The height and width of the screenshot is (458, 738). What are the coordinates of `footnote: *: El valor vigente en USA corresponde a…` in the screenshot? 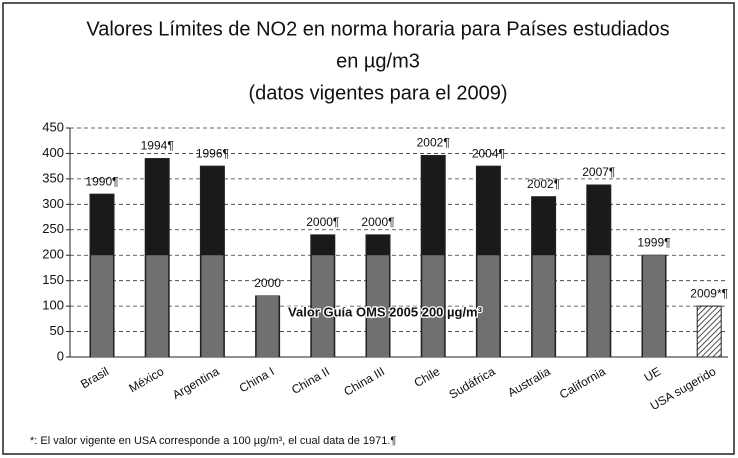 It's located at (213, 441).